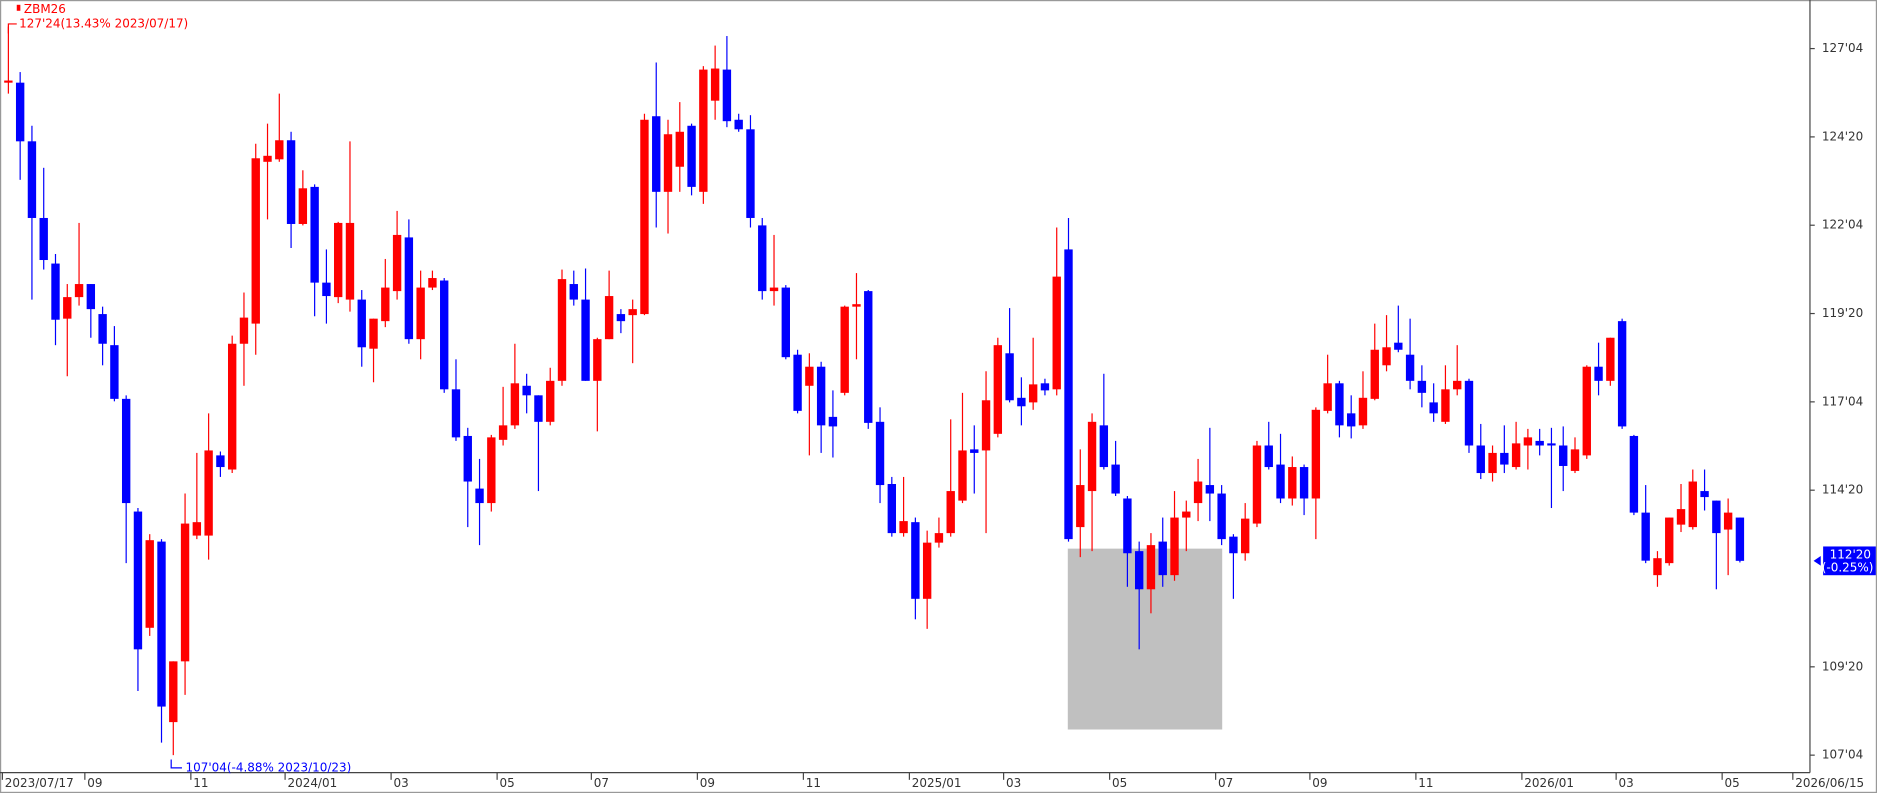 The image size is (1877, 793). What do you see at coordinates (1817, 561) in the screenshot?
I see `last-price-pointer` at bounding box center [1817, 561].